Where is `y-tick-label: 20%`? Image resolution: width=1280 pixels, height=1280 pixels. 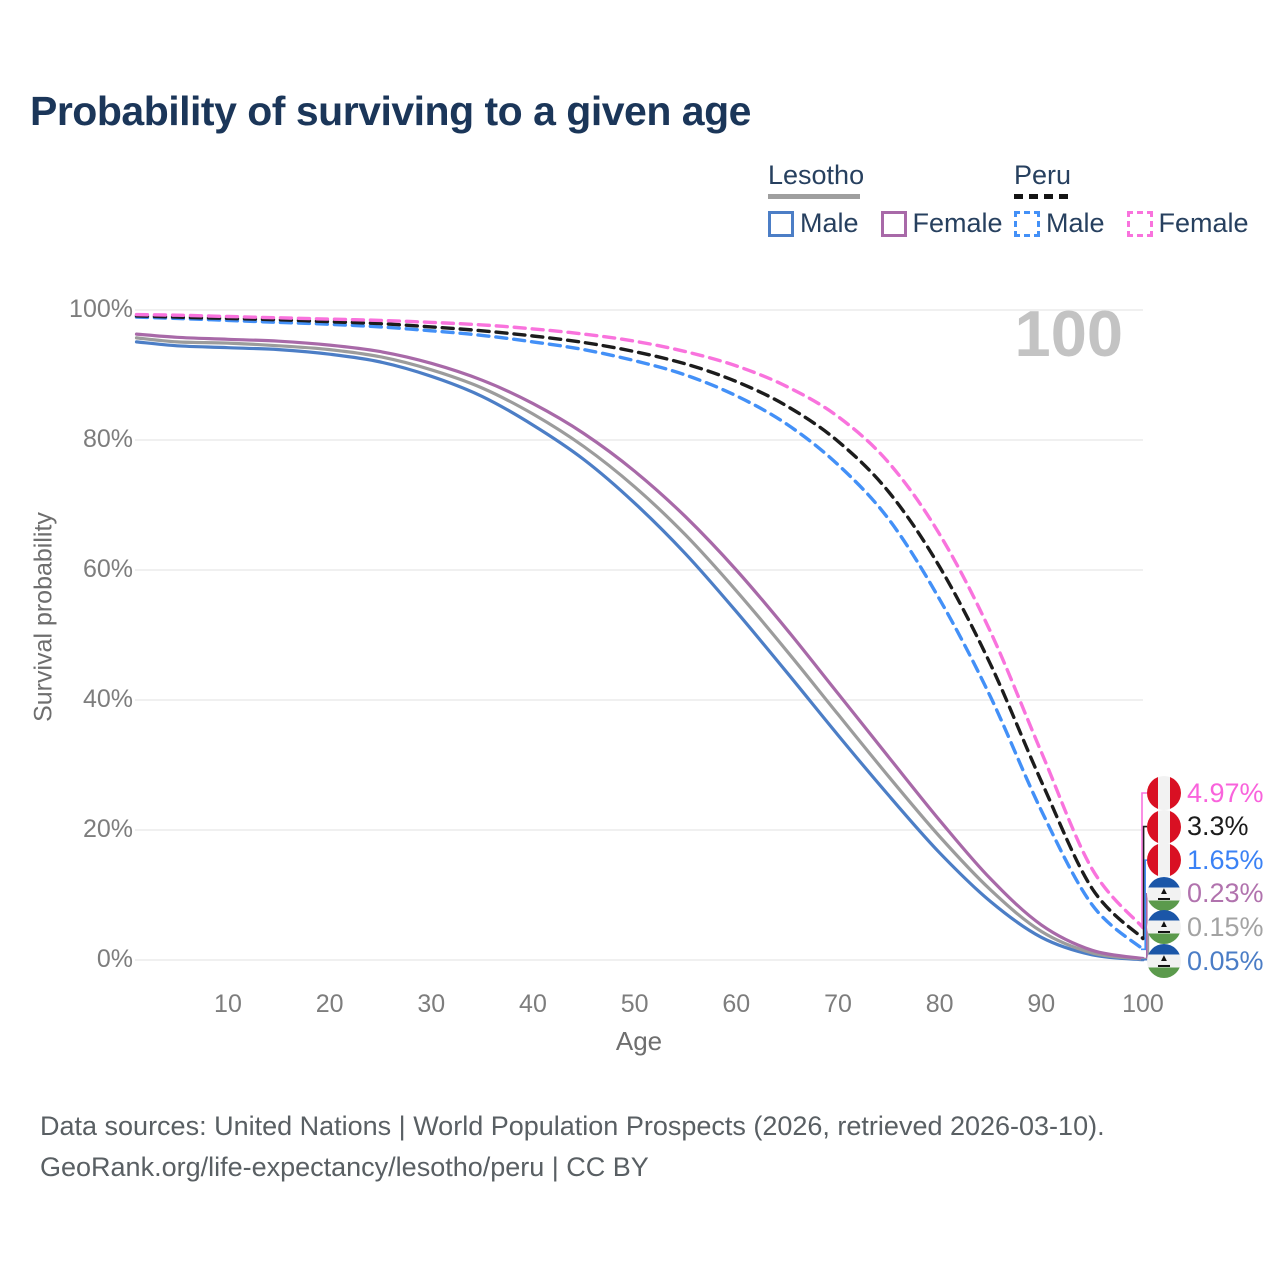
y-tick-label: 20% is located at coordinates (107, 829).